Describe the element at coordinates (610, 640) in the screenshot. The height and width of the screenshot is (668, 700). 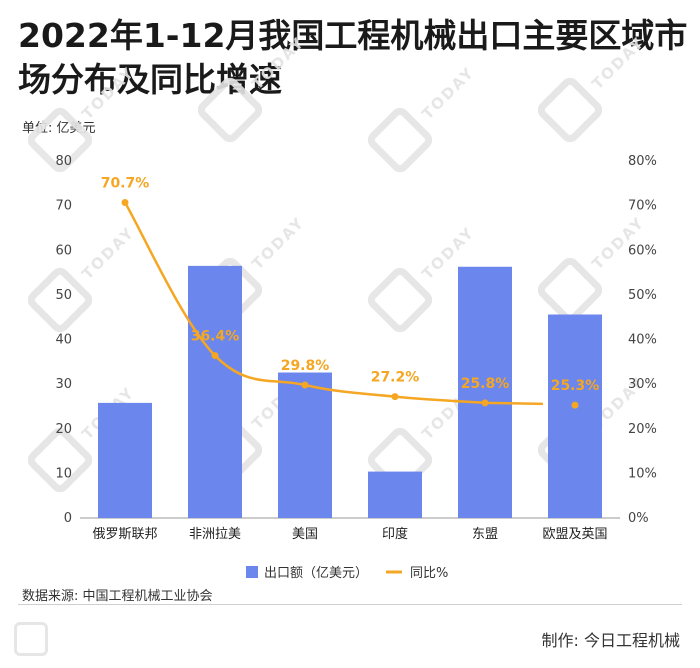
I see `maker-credit: 制作: 今日工程机械` at that location.